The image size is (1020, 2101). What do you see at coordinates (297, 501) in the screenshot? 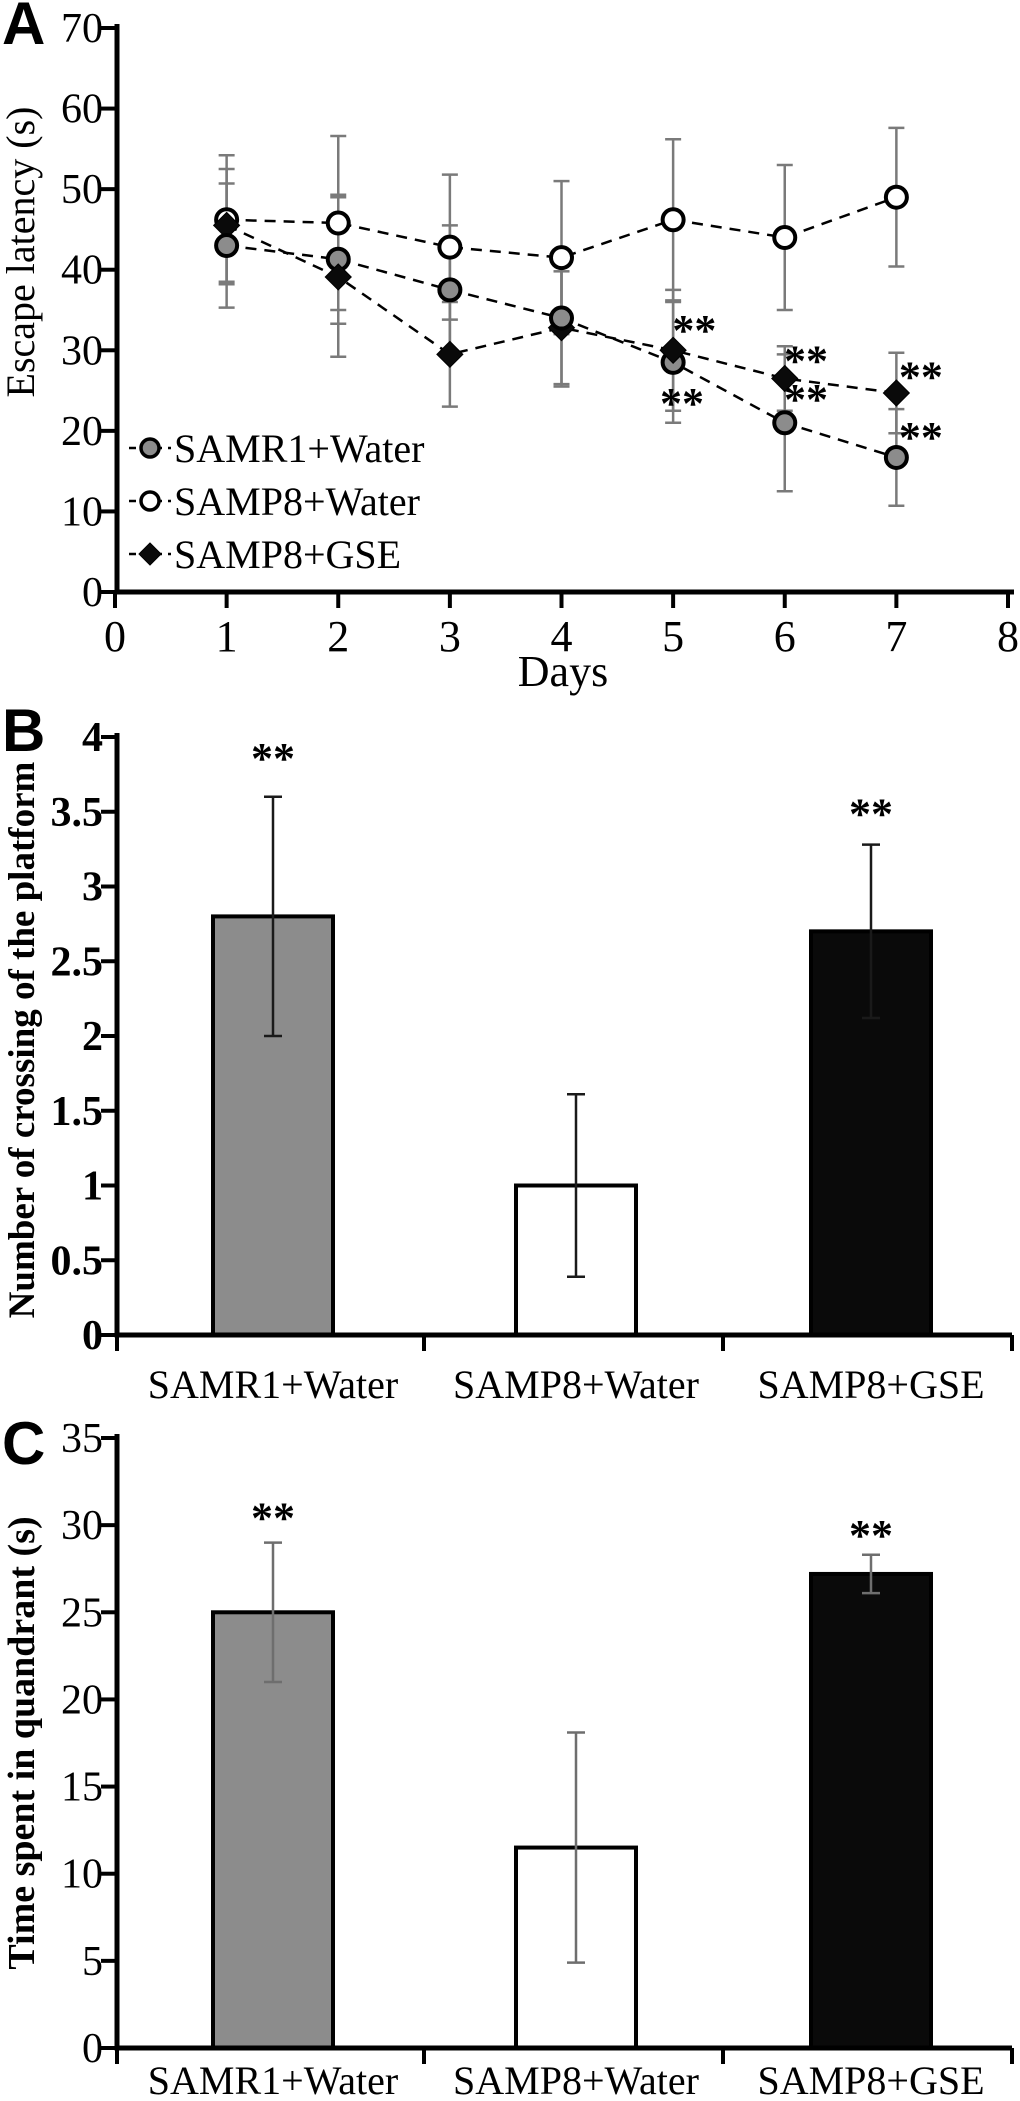
I see `a-legend-label: SAMP8+Water` at bounding box center [297, 501].